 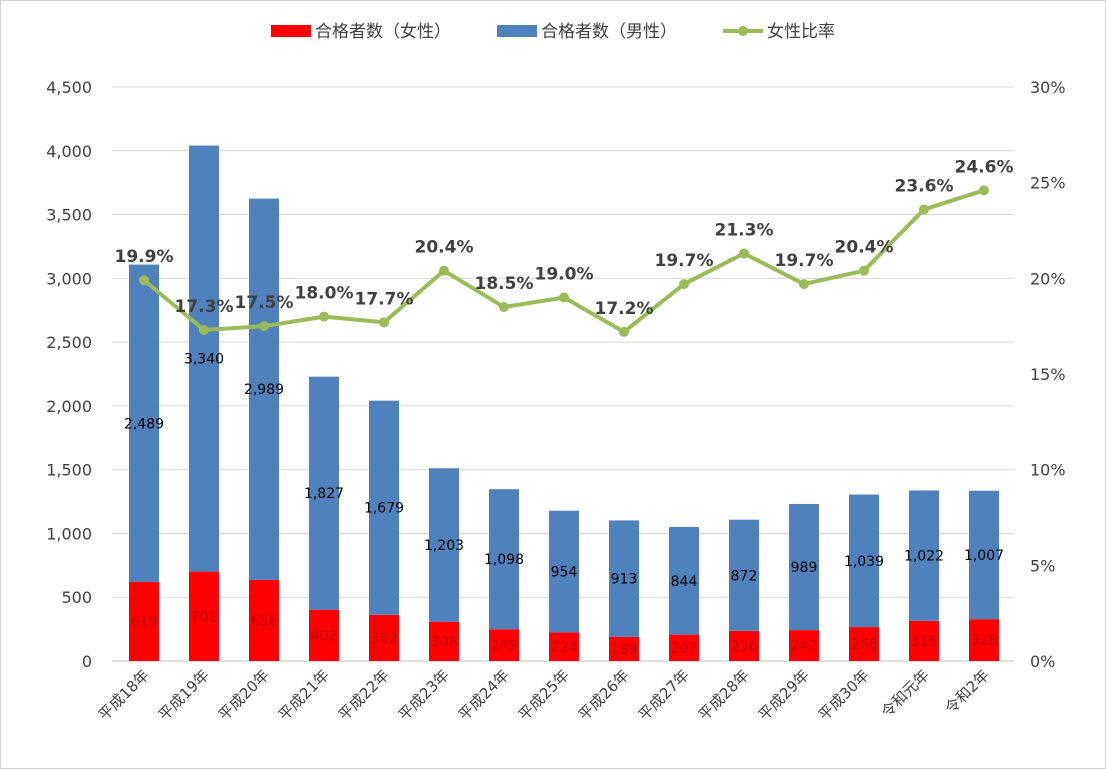 What do you see at coordinates (1042, 661) in the screenshot?
I see `y-right-tick-label: 0%` at bounding box center [1042, 661].